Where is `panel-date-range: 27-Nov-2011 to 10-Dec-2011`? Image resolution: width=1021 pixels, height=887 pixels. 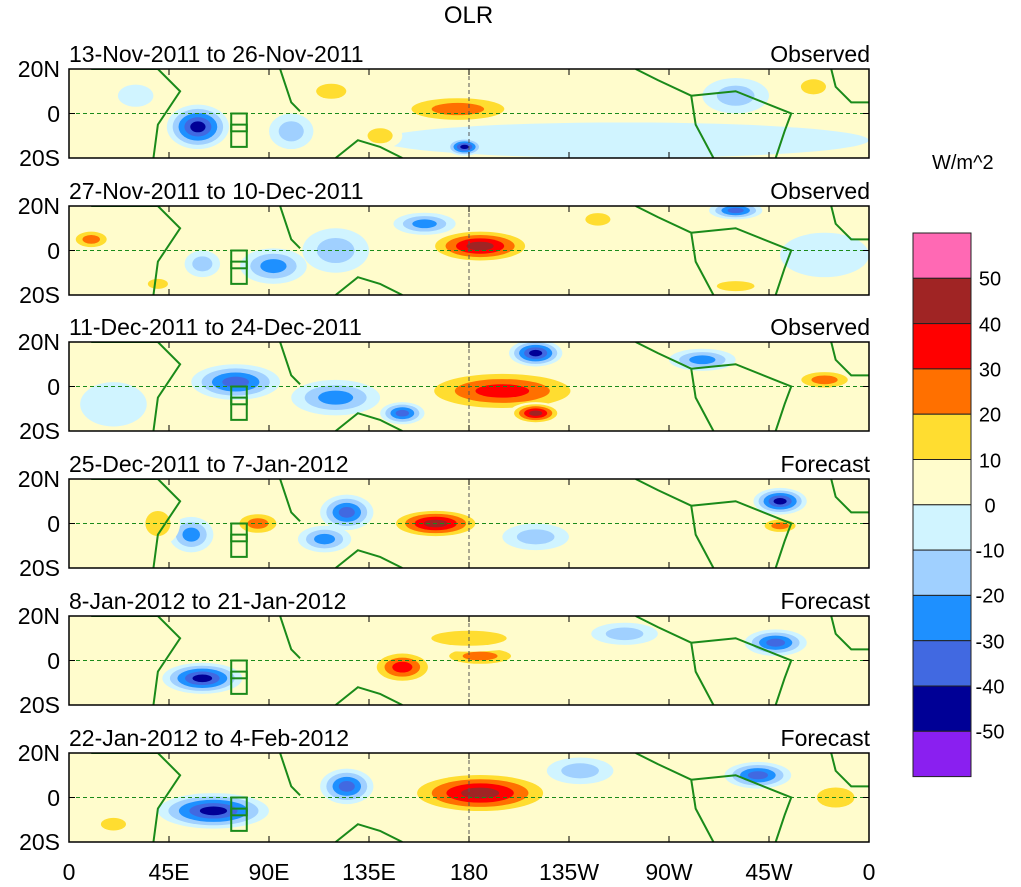
panel-date-range: 27-Nov-2011 to 10-Dec-2011 is located at coordinates (216, 191).